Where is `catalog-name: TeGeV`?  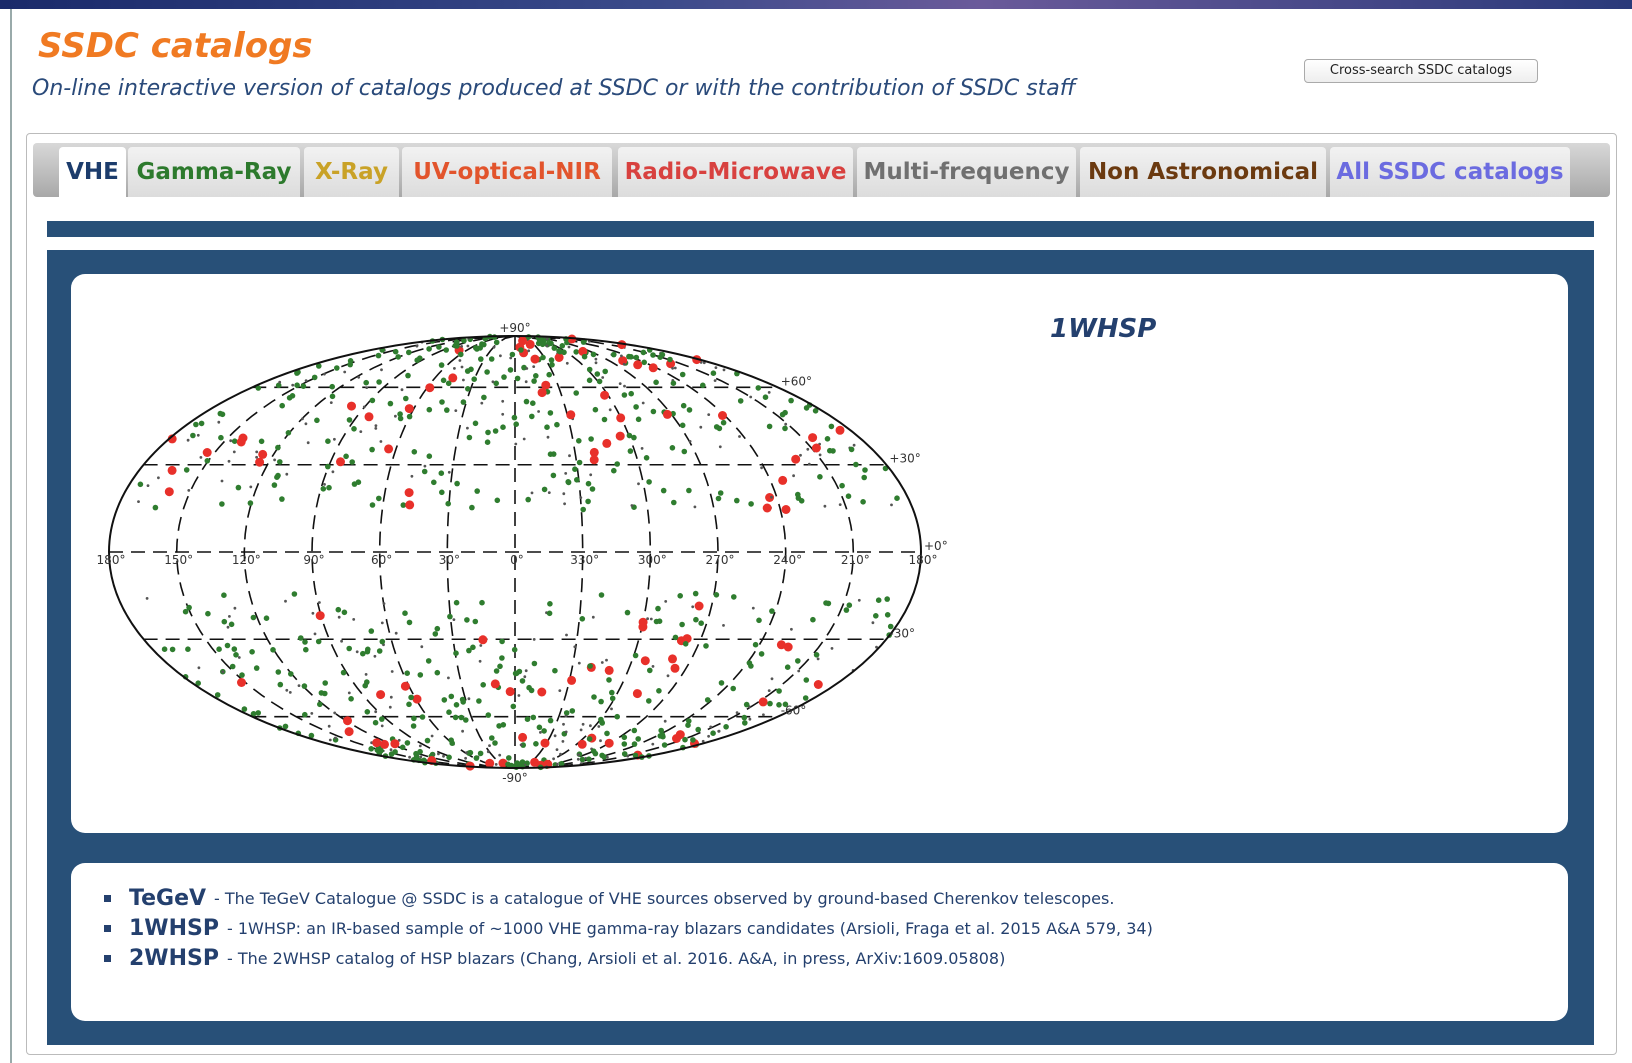 catalog-name: TeGeV is located at coordinates (168, 898).